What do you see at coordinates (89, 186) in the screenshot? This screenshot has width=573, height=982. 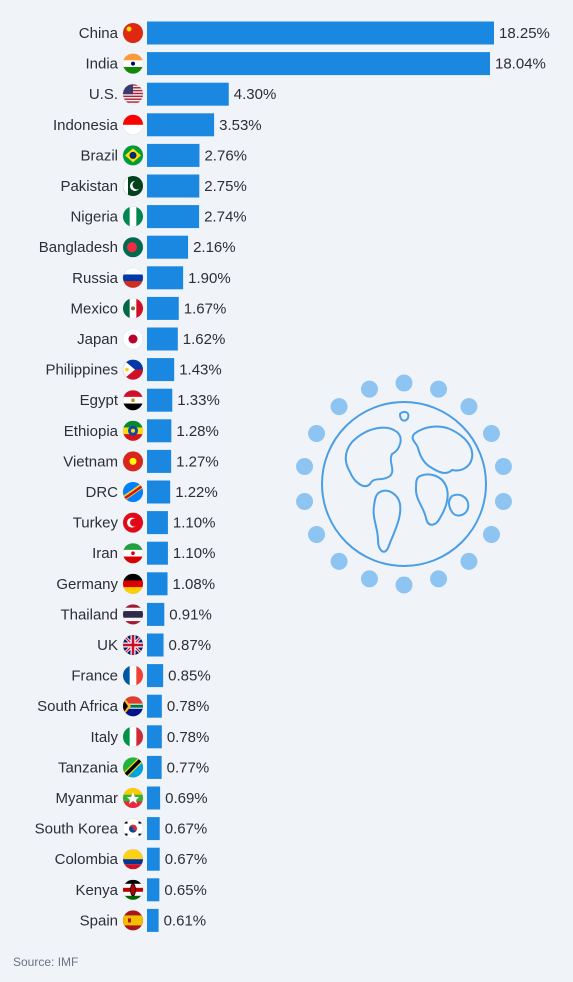 I see `category-label-pakistan: Pakistan` at bounding box center [89, 186].